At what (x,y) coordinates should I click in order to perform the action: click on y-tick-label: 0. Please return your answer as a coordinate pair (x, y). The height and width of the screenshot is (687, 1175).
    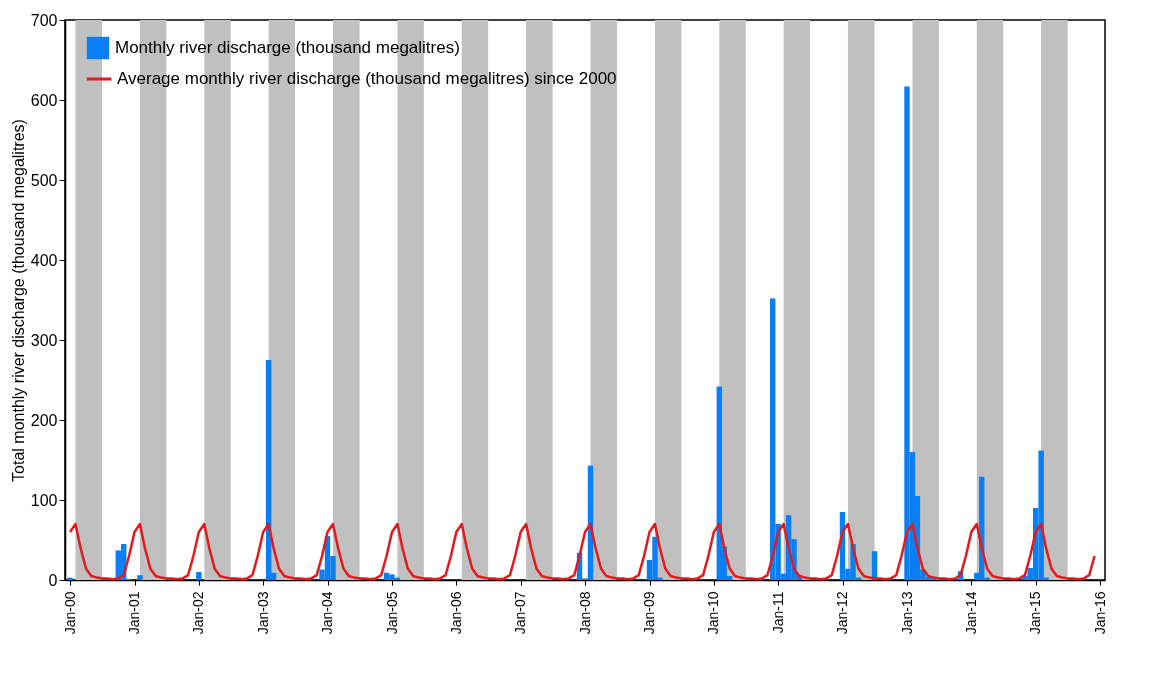
    Looking at the image, I should click on (53, 580).